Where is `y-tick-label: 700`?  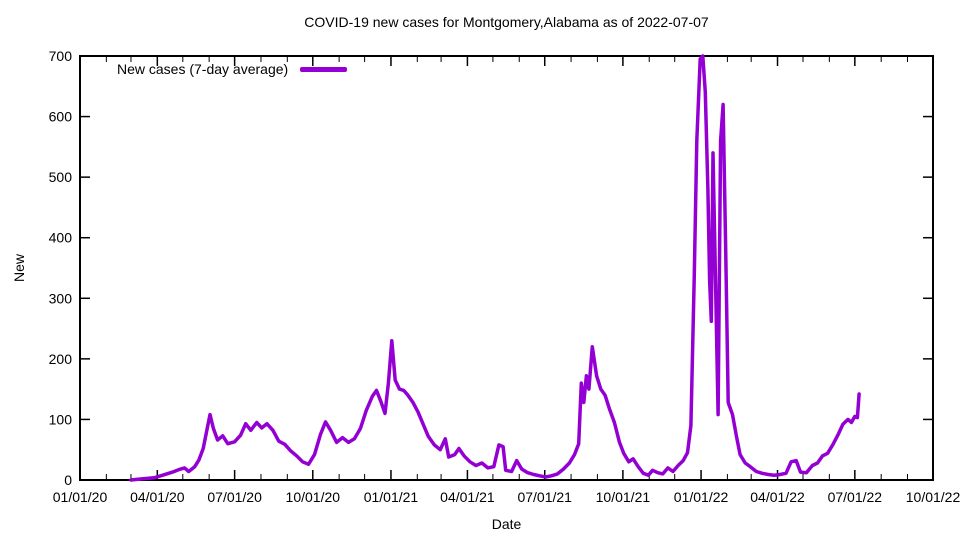 y-tick-label: 700 is located at coordinates (61, 56).